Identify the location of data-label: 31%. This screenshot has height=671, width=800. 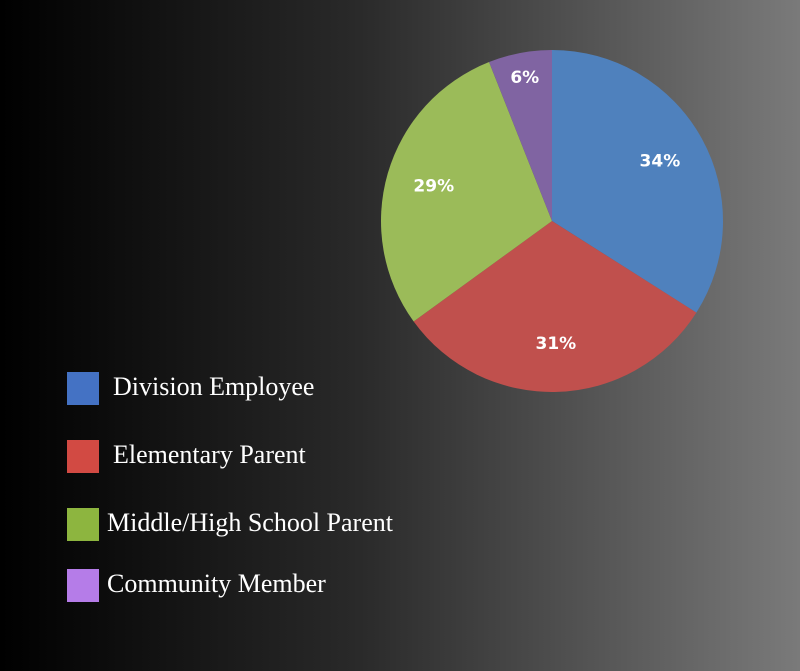
(556, 344).